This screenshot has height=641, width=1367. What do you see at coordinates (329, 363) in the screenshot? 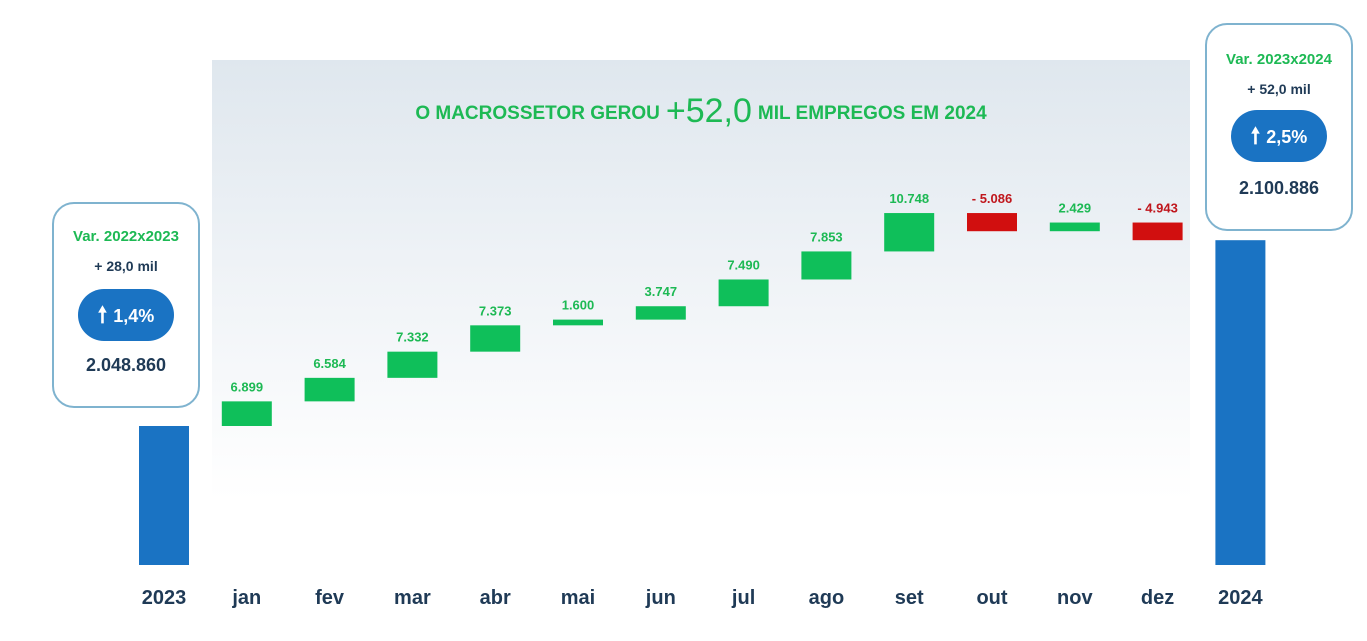
I see `value-label-fev: 6.584` at bounding box center [329, 363].